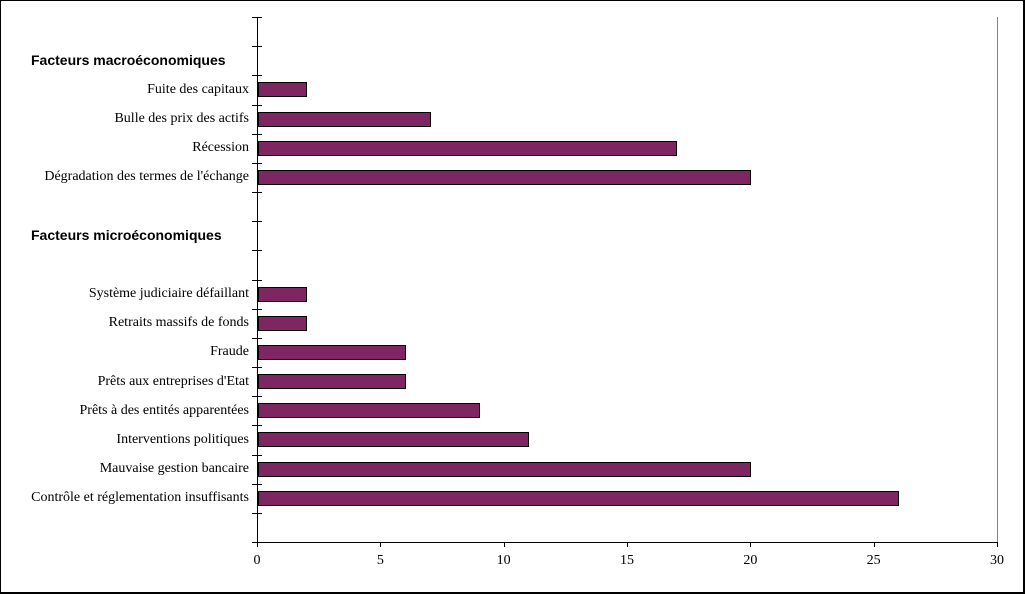 The width and height of the screenshot is (1025, 594). Describe the element at coordinates (146, 177) in the screenshot. I see `category-label: Dégradation des termes de l'échange` at that location.